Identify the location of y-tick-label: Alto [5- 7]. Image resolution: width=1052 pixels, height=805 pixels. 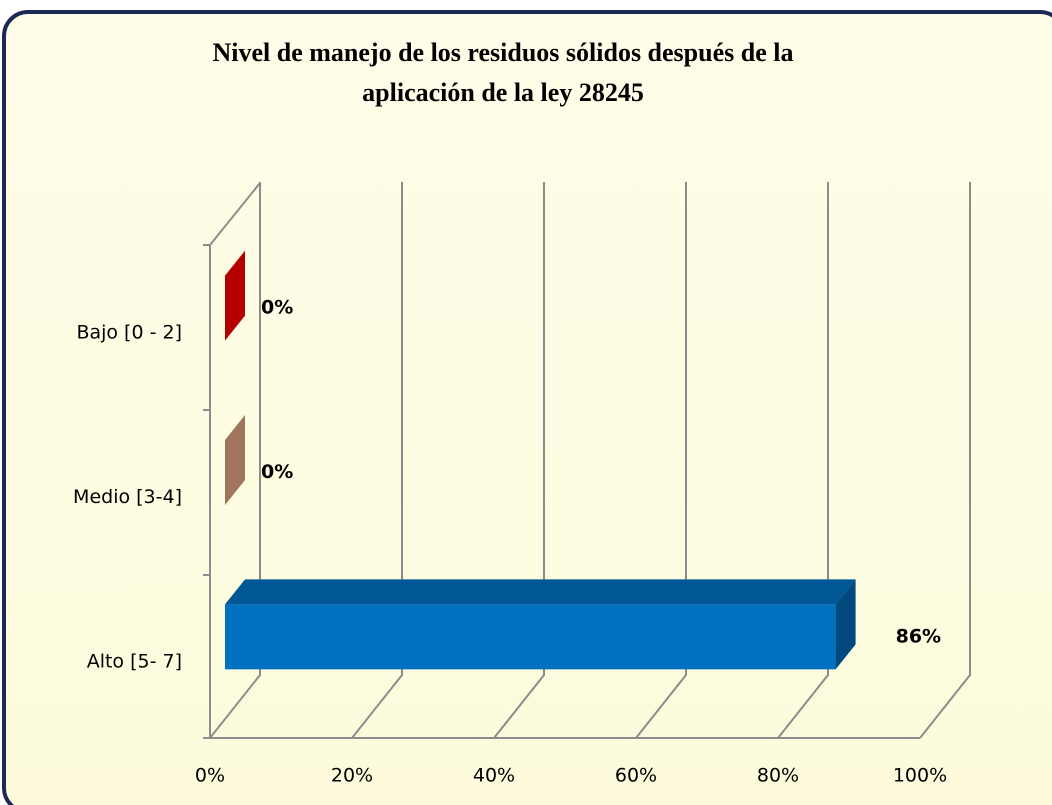
(134, 661).